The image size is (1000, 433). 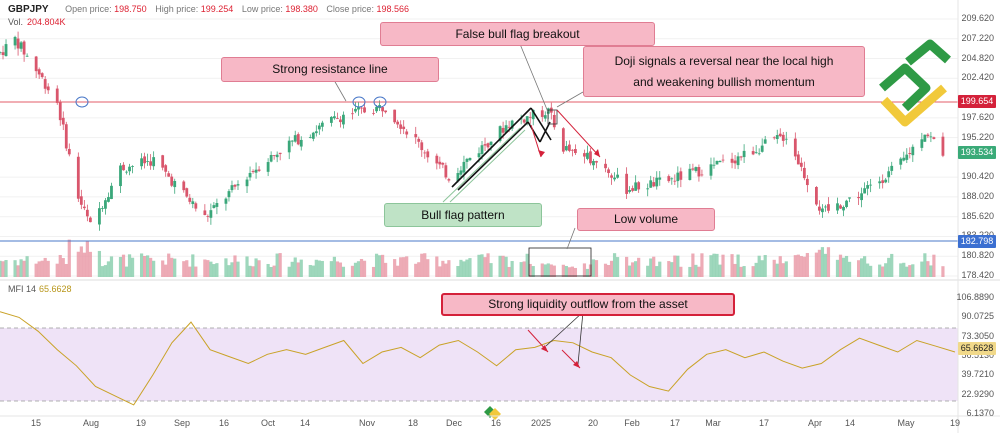 I want to click on red-arrow, so click(x=578, y=133).